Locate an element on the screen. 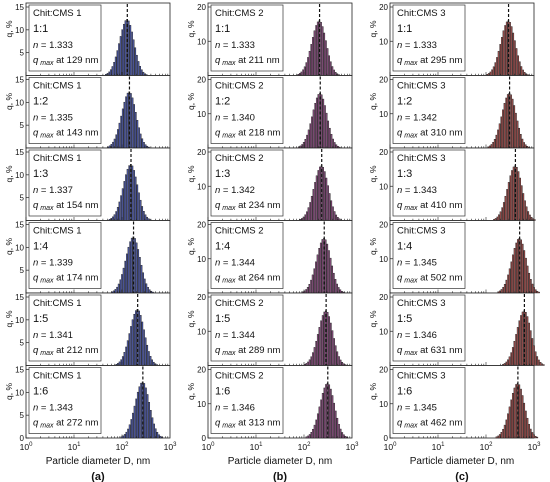 This screenshot has width=550, height=482. refractive-index-label: n = 1.346 is located at coordinates (417, 335).